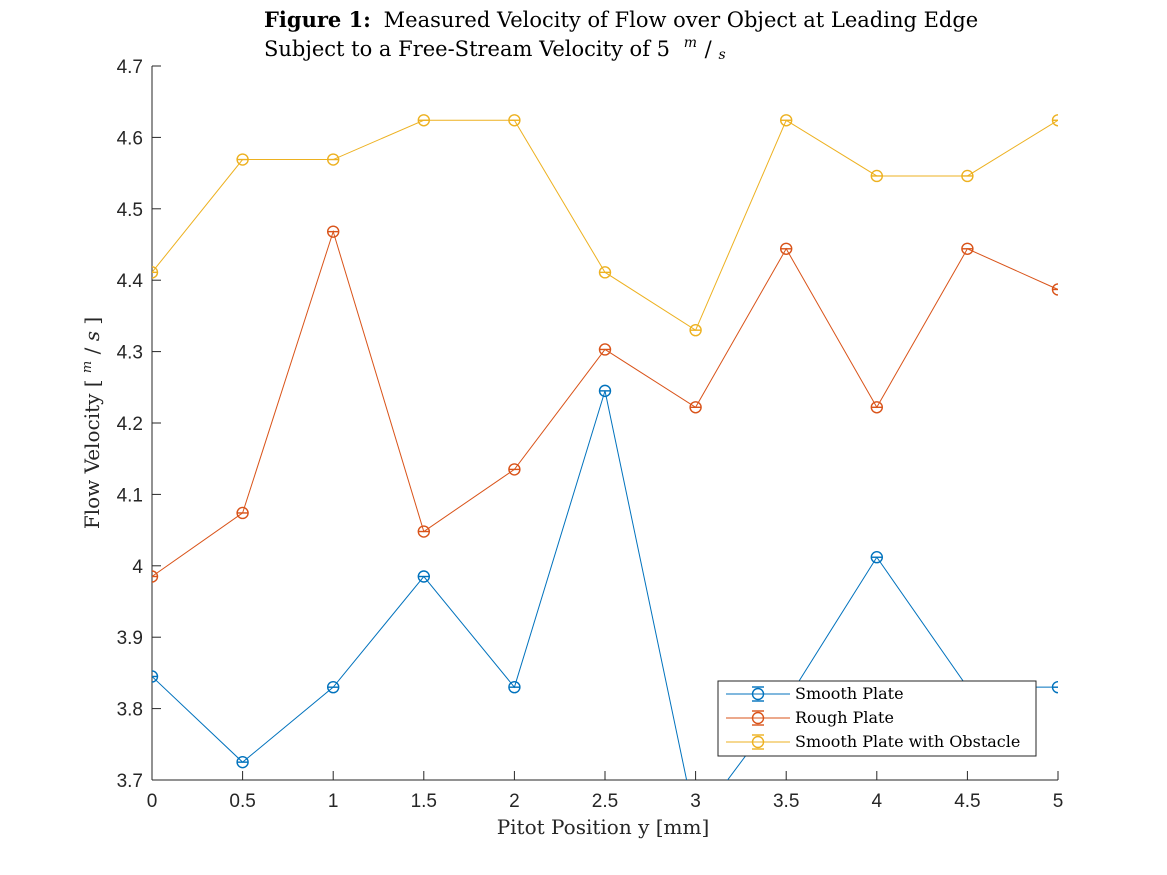 The width and height of the screenshot is (1167, 875). I want to click on y-tick-label: 3.9, so click(130, 638).